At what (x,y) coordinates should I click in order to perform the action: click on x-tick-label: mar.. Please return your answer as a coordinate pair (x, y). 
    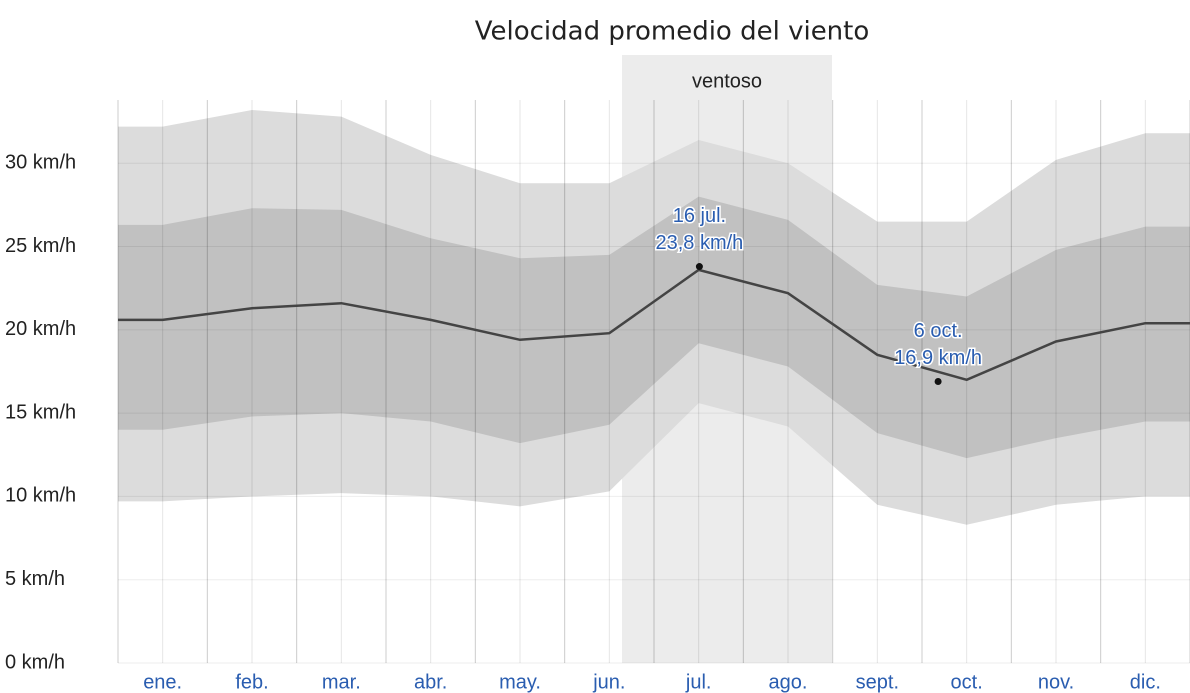
    Looking at the image, I should click on (341, 682).